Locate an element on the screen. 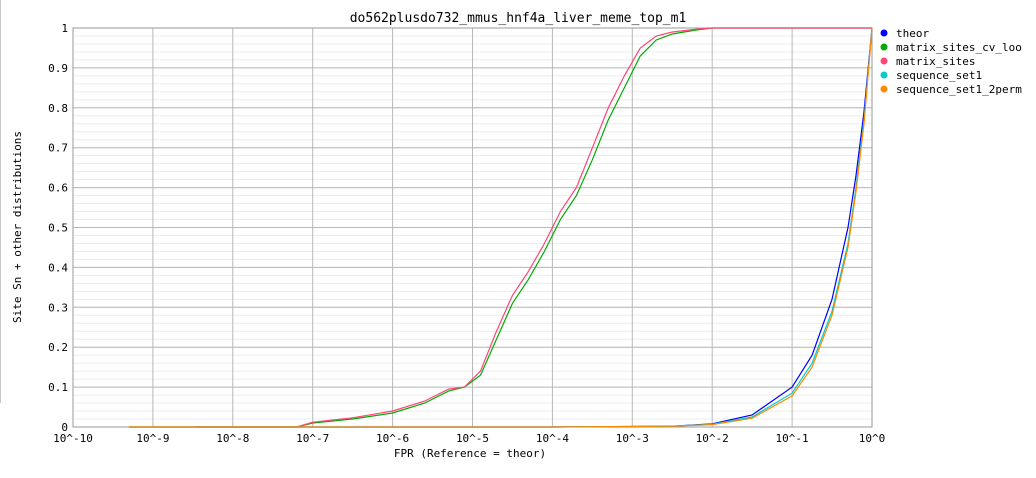  y-tick-label: 0.2 is located at coordinates (58, 347).